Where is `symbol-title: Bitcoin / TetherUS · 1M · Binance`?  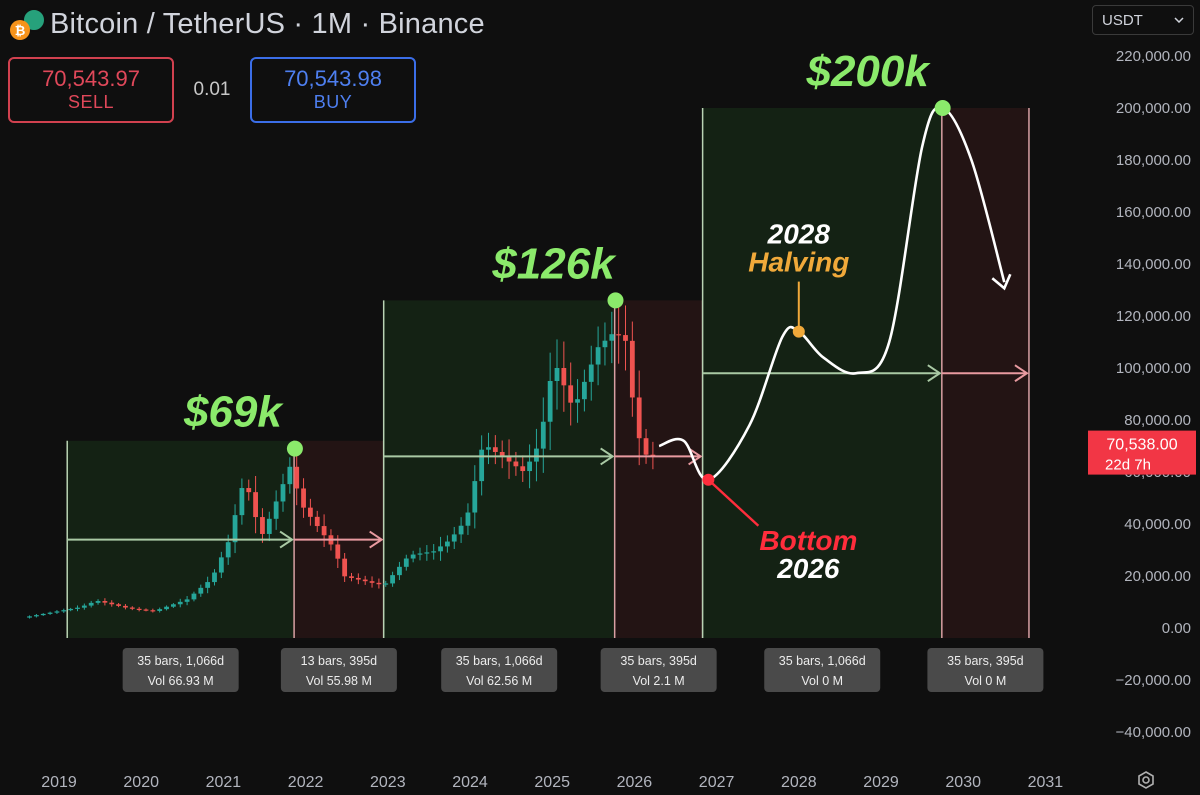
symbol-title: Bitcoin / TetherUS · 1M · Binance is located at coordinates (267, 23).